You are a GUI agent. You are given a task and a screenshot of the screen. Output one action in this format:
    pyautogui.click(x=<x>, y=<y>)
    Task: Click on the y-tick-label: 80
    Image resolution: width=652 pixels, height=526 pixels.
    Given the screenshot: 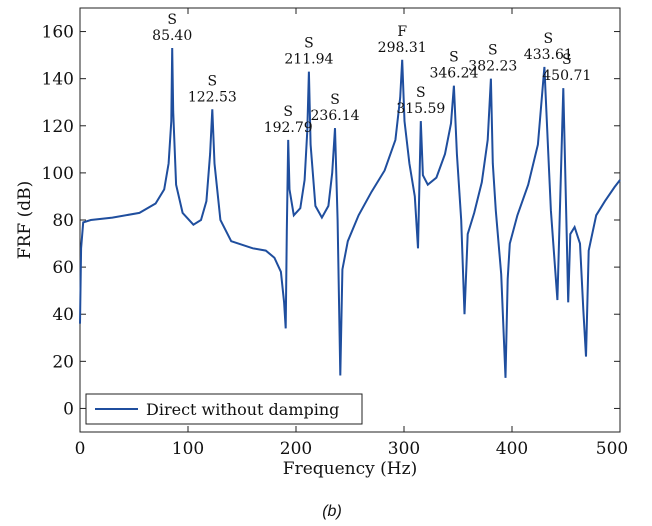 What is the action you would take?
    pyautogui.click(x=63, y=221)
    